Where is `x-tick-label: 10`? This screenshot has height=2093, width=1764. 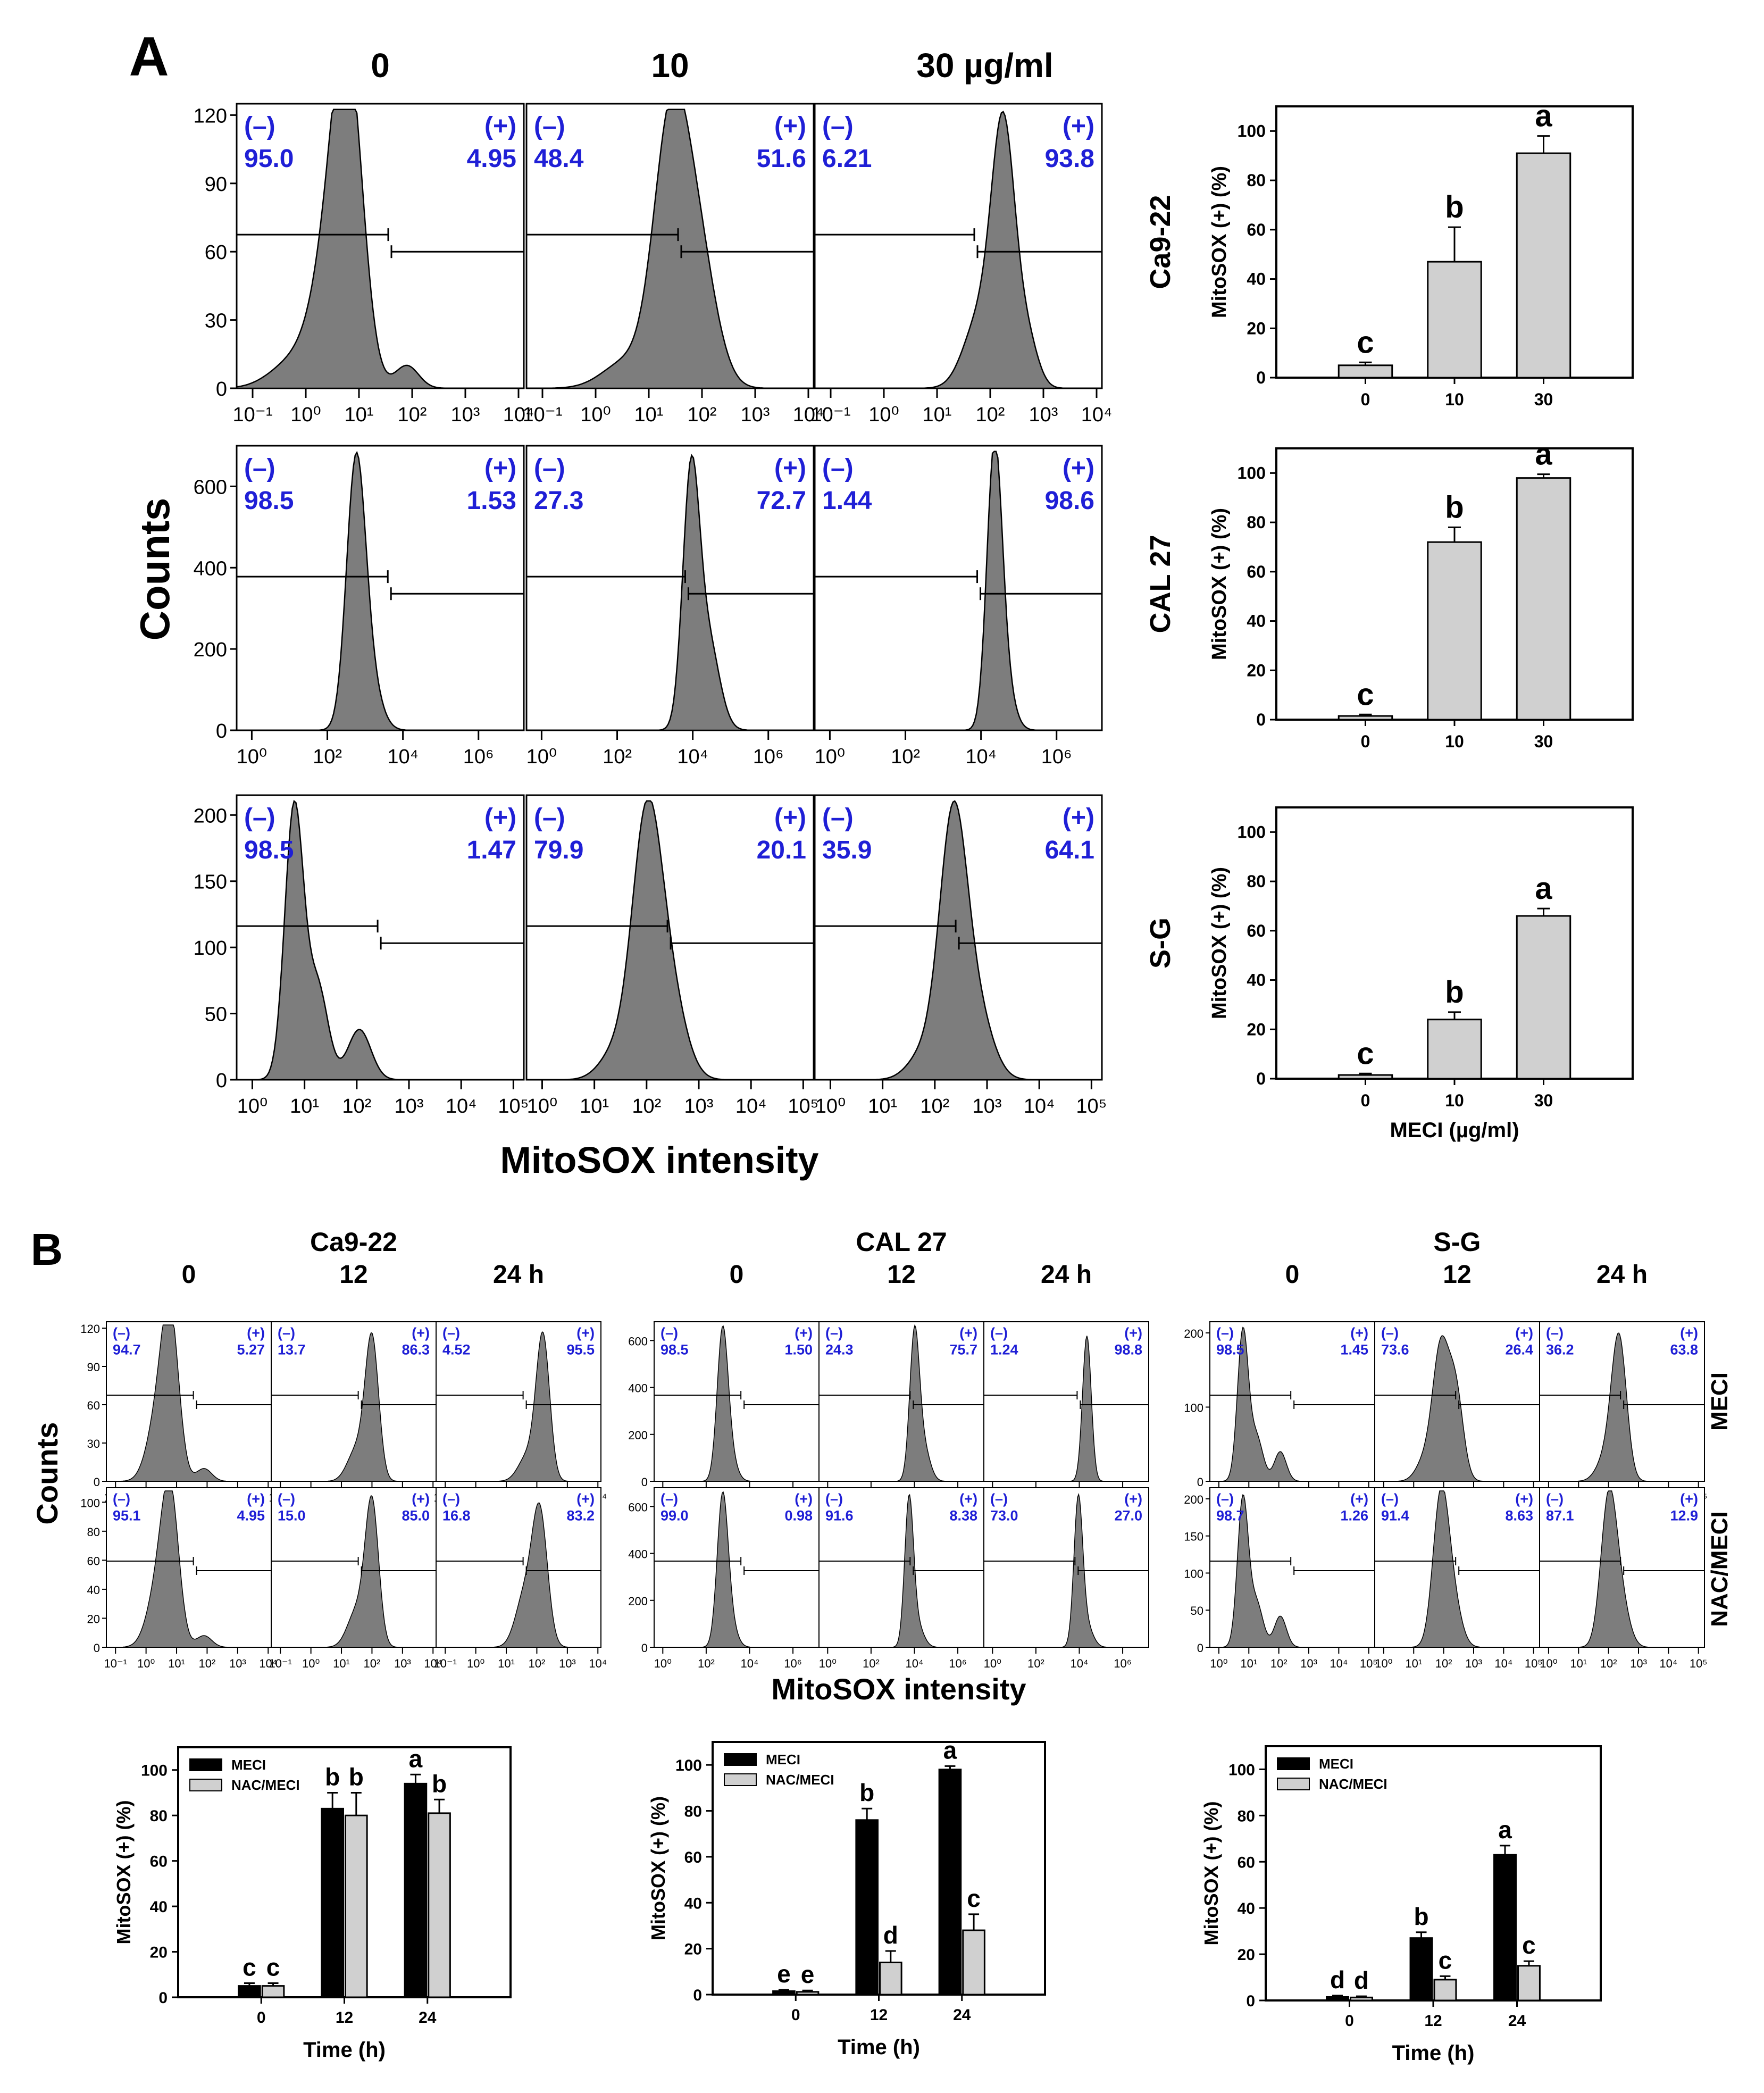
x-tick-label: 10 is located at coordinates (1454, 741).